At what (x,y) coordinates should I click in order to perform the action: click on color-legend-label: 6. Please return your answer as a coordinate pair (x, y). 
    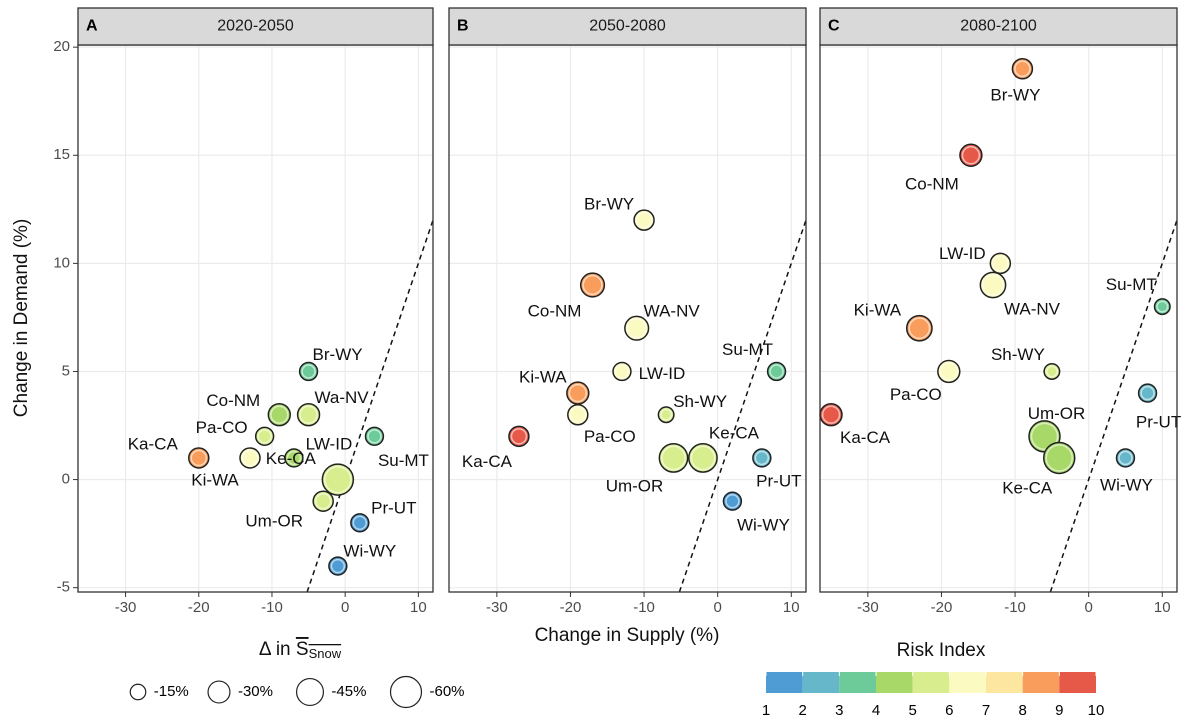
    Looking at the image, I should click on (949, 710).